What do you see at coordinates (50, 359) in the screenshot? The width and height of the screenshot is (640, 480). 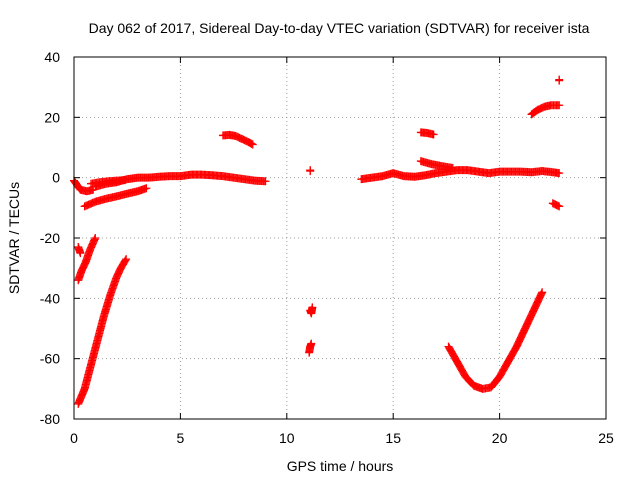 I see `y-tick-label: -60` at bounding box center [50, 359].